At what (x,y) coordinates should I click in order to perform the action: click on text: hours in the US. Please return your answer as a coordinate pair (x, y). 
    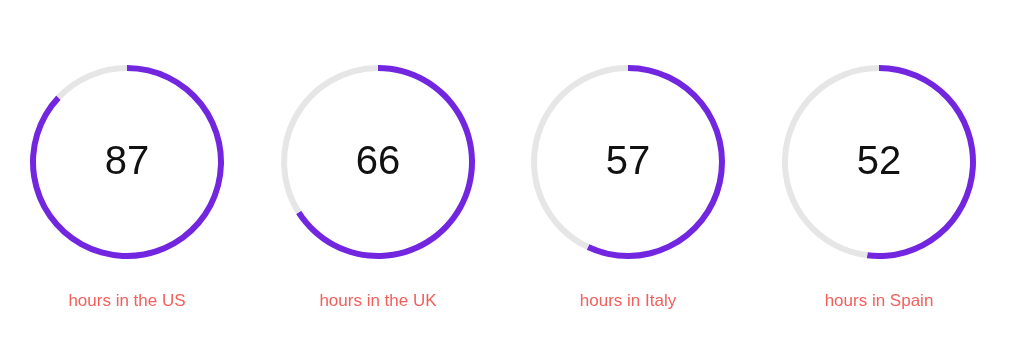
    Looking at the image, I should click on (127, 300).